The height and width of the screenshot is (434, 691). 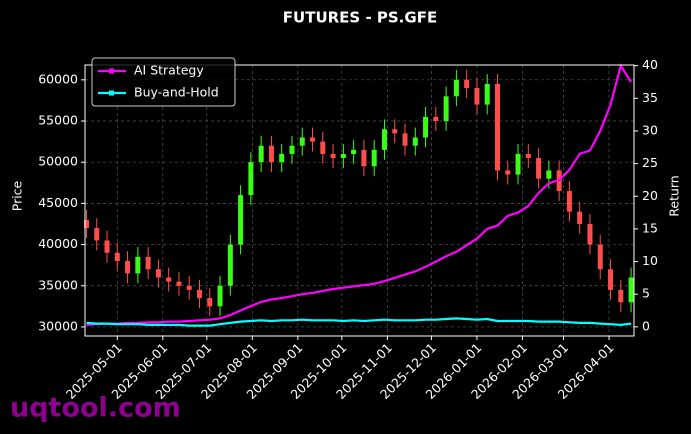 I want to click on y2-tick-label: 10, so click(x=650, y=260).